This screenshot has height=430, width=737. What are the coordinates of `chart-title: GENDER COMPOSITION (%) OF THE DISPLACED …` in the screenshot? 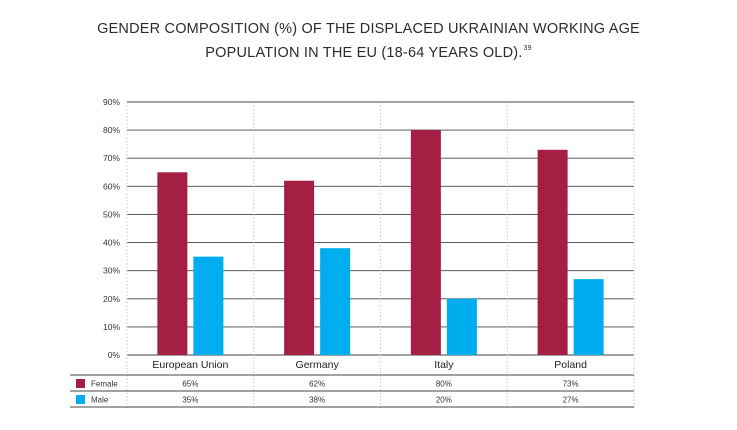 It's located at (368, 41).